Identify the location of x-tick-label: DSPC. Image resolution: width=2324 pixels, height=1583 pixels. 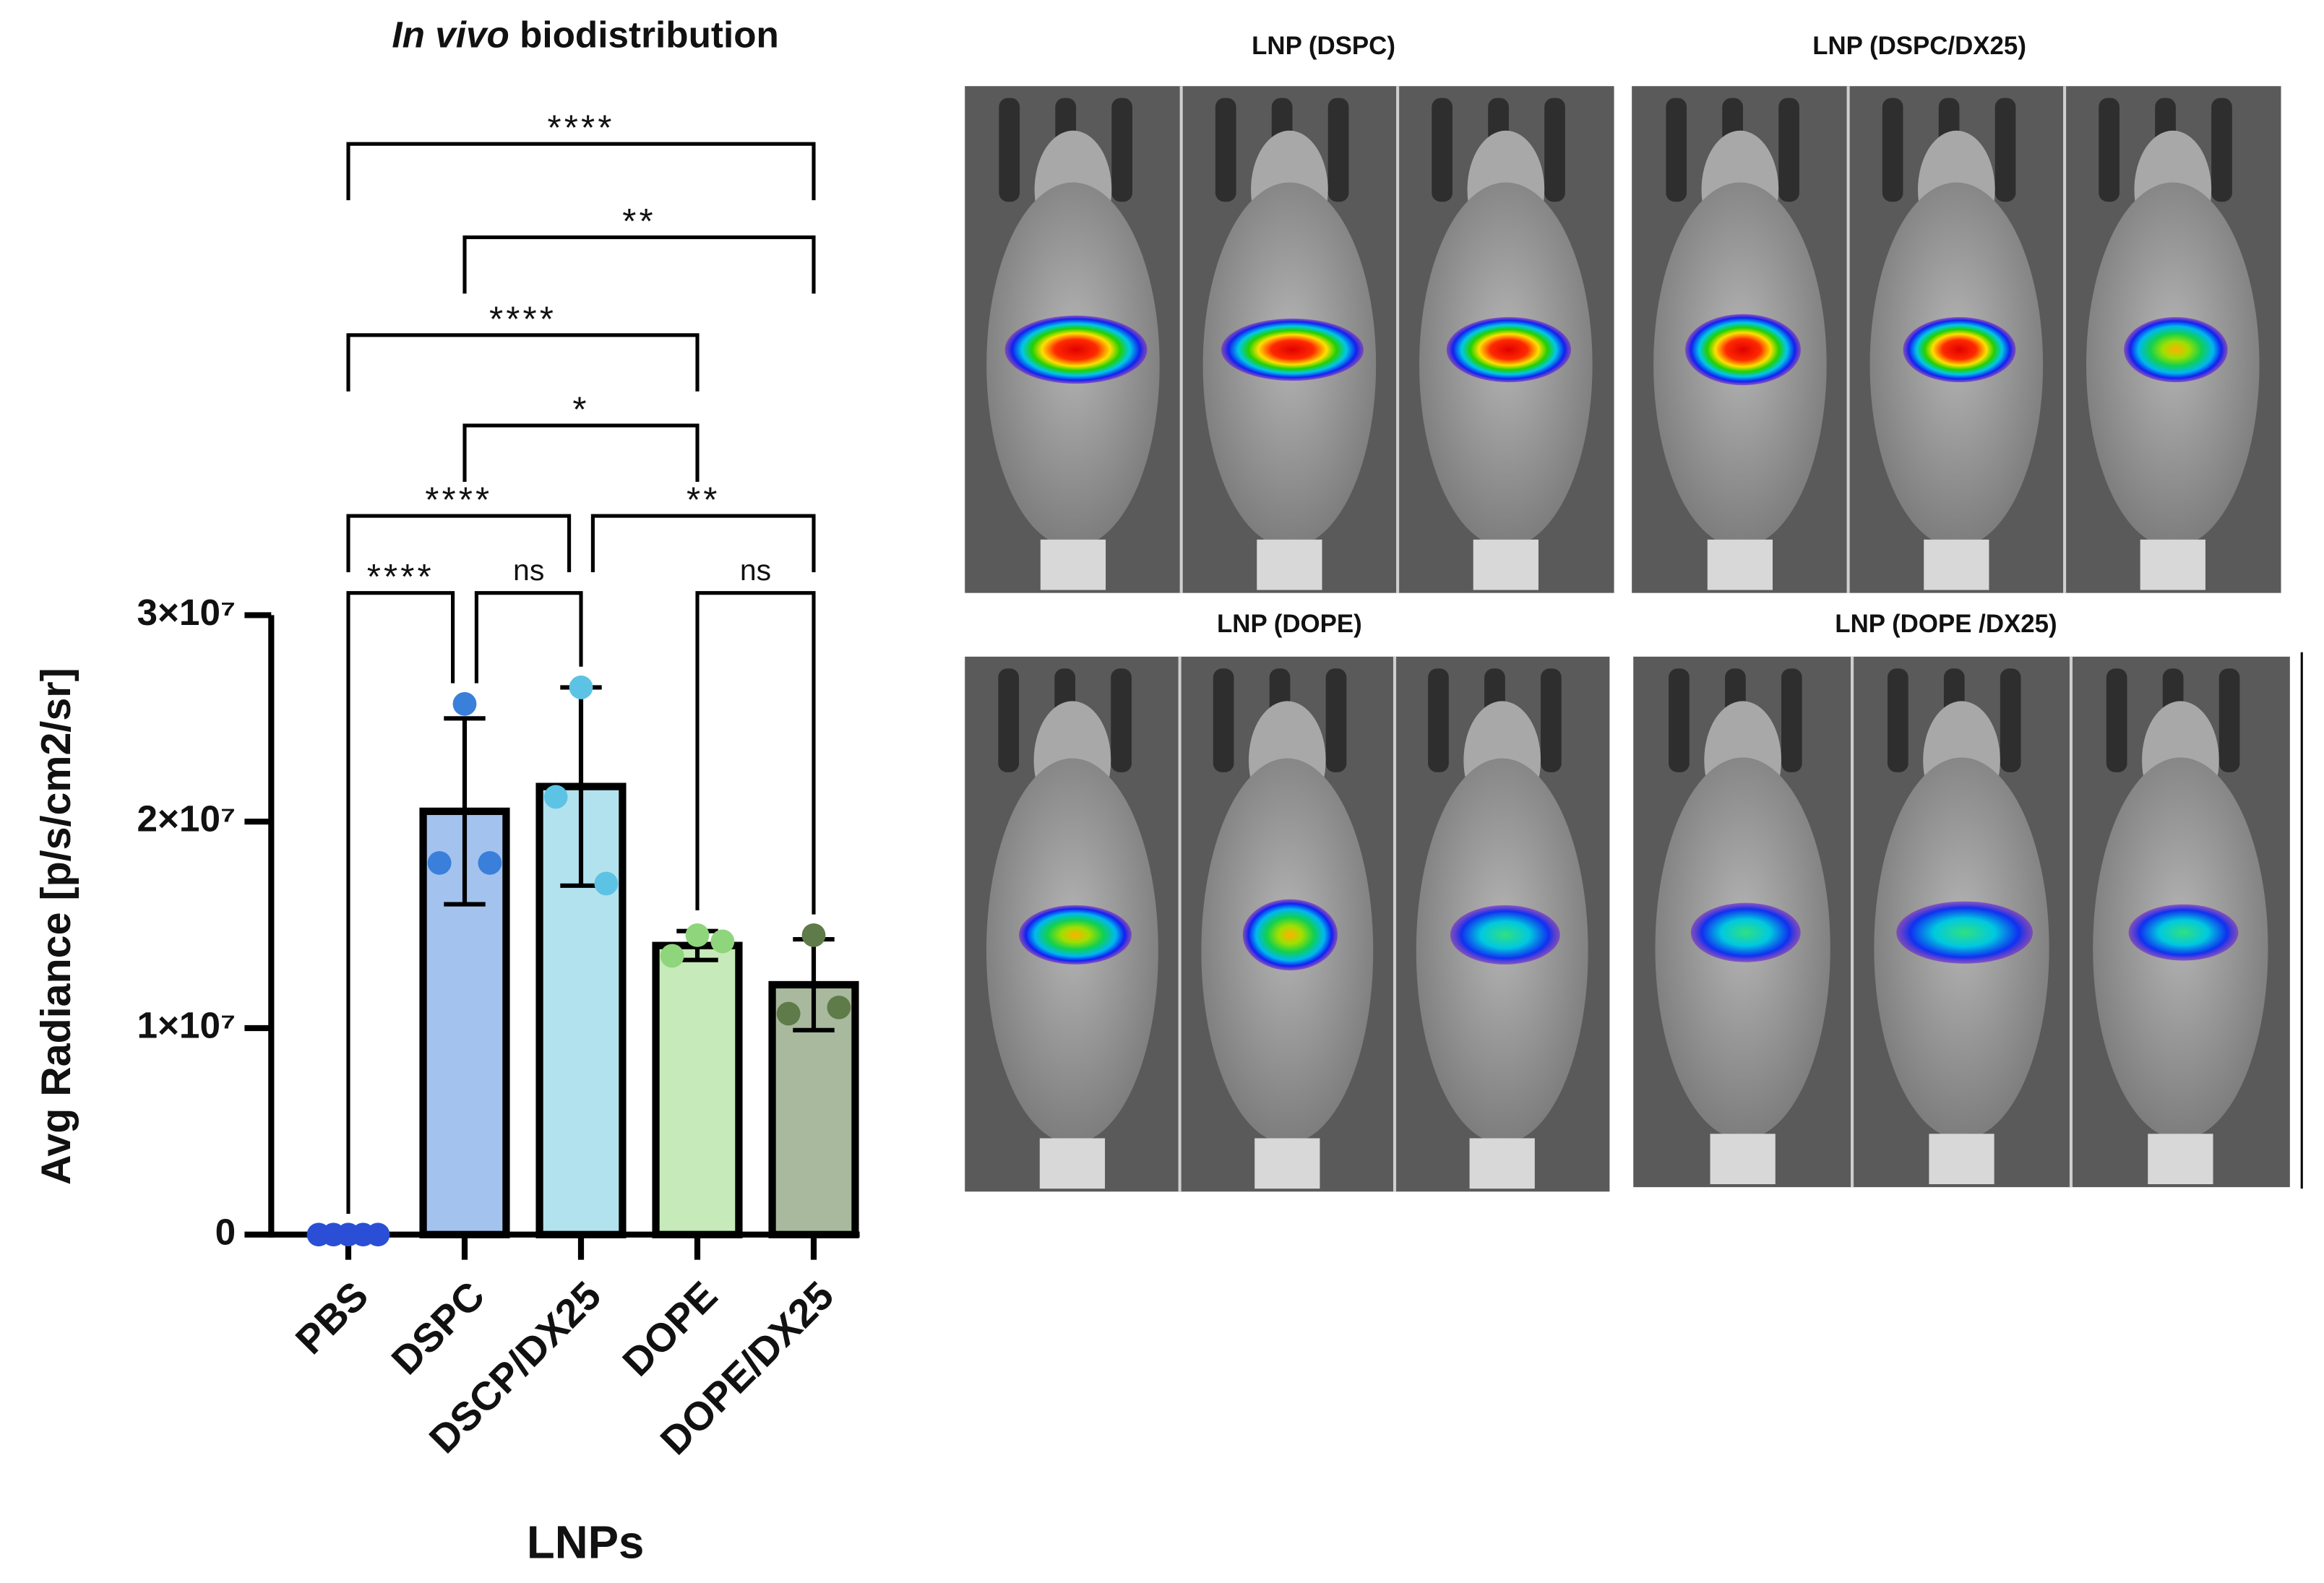
(438, 1328).